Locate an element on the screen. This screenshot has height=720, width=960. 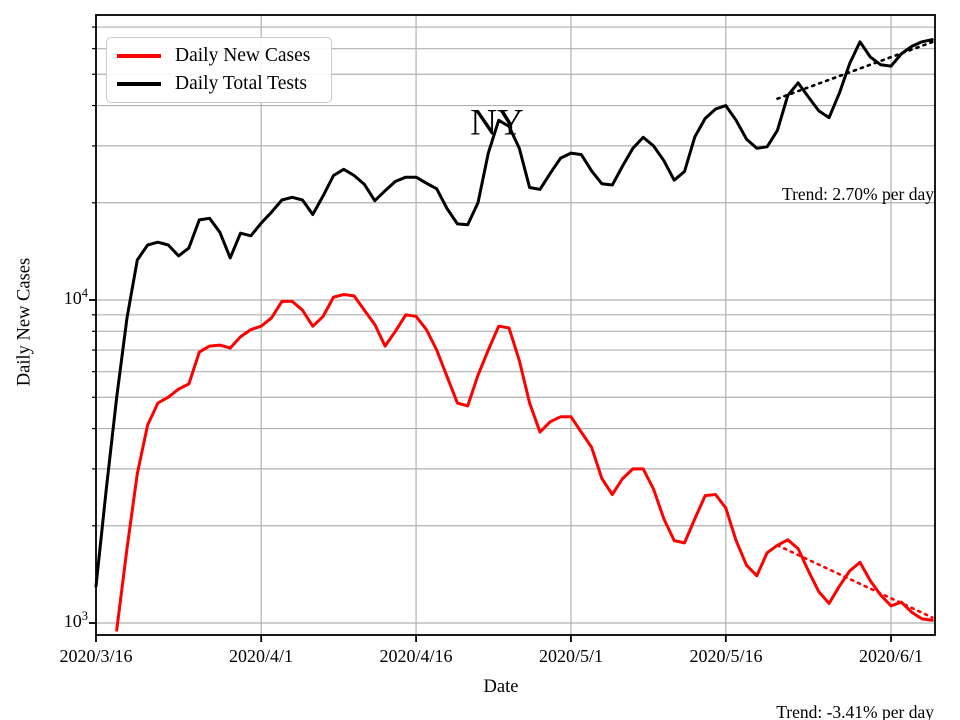
x-tick-label-3: 2020/5/1 is located at coordinates (570, 656).